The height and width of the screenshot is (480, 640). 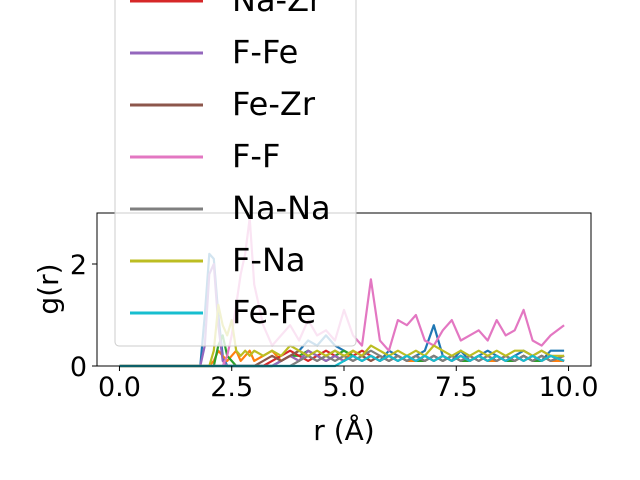 I want to click on x-tick-label: 7.5, so click(x=456, y=387).